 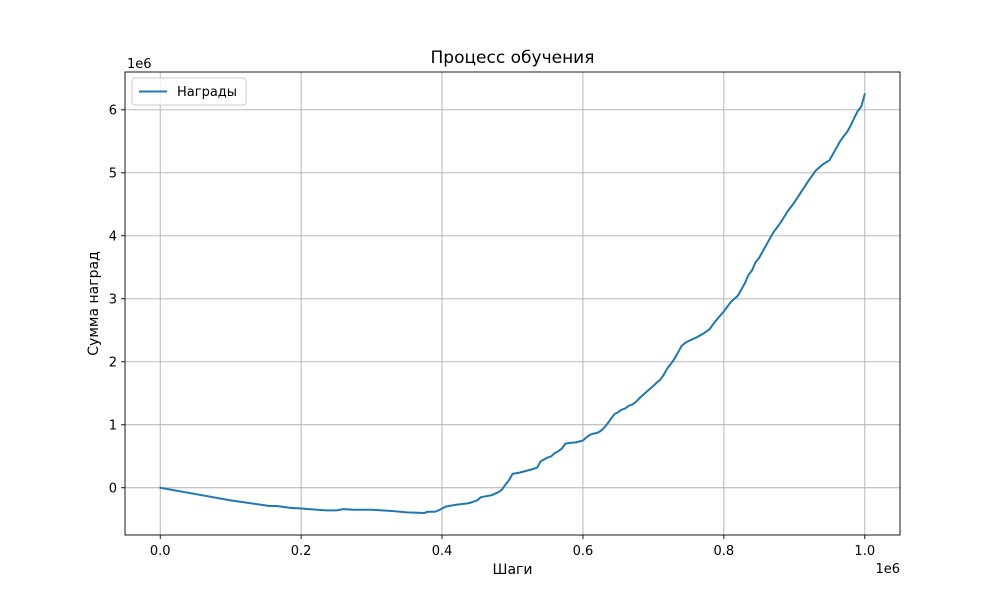 What do you see at coordinates (513, 58) in the screenshot?
I see `chart-title: Процесс обучения` at bounding box center [513, 58].